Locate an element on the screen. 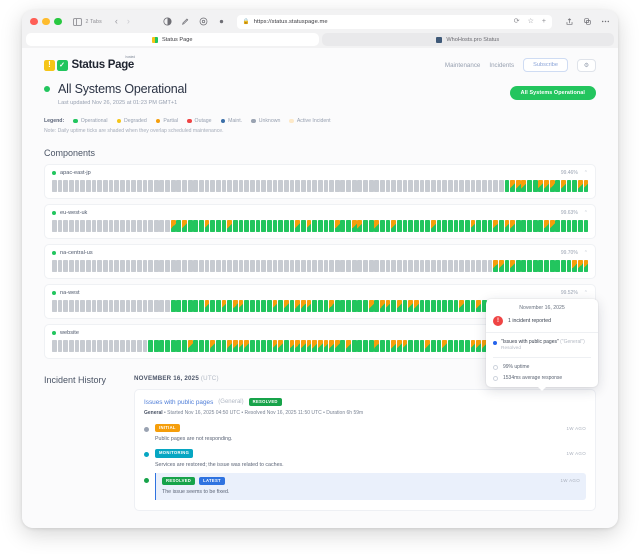 Image resolution: width=640 pixels, height=554 pixels. browser-tab-whohosts: WhoHosts.pro Status is located at coordinates (467, 39).